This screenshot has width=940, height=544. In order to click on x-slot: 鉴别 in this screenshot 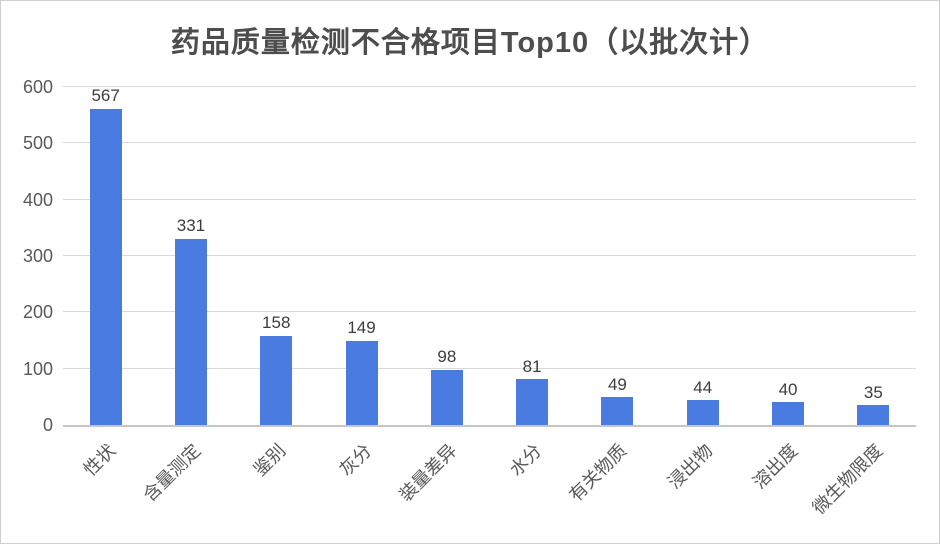, I will do `click(276, 487)`.